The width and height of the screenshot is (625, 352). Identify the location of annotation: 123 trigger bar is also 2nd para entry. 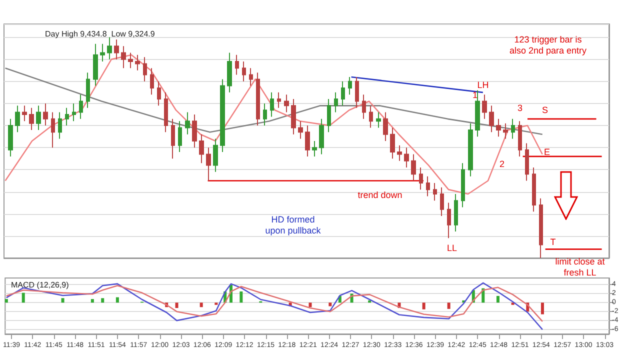
(548, 45).